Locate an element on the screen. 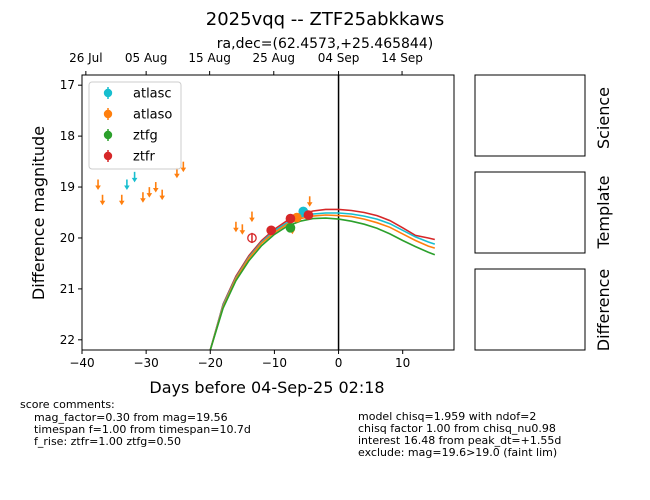 The width and height of the screenshot is (650, 500). top-date-tick-label: 04 Sep is located at coordinates (339, 58).